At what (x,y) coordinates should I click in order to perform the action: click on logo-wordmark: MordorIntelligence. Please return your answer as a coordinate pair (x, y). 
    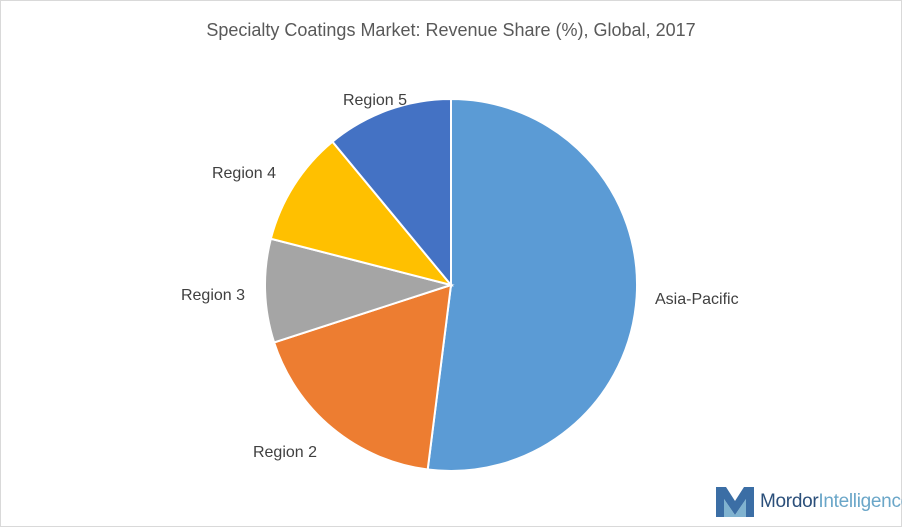
    Looking at the image, I should click on (831, 502).